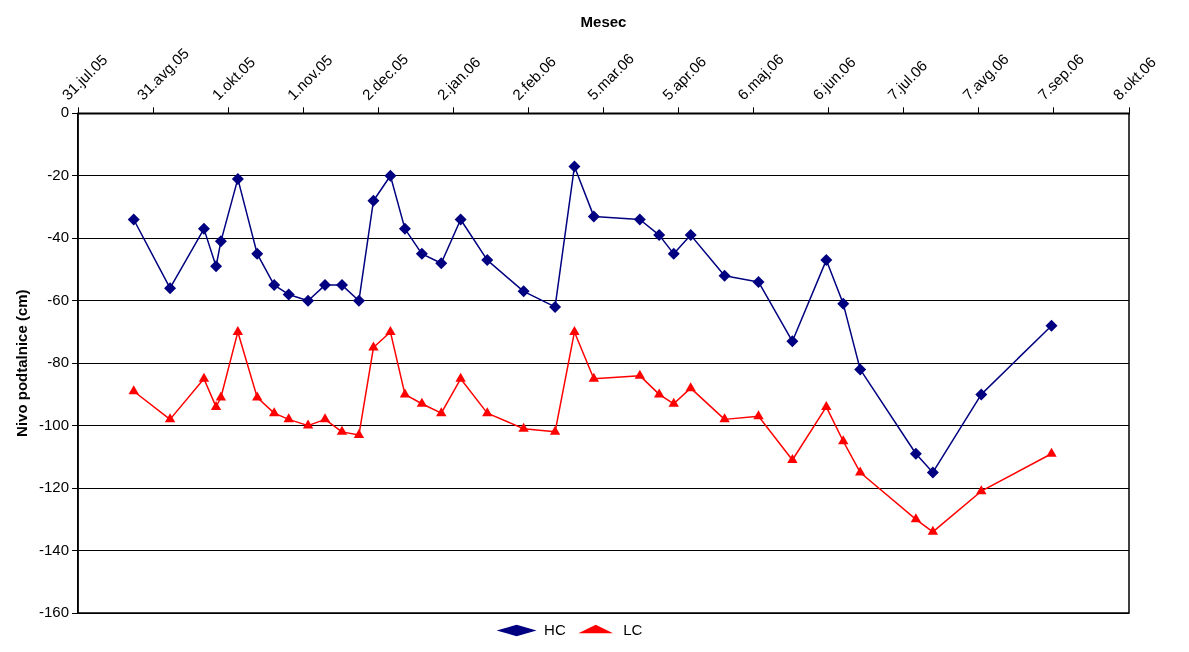  I want to click on legend-label: HC, so click(555, 629).